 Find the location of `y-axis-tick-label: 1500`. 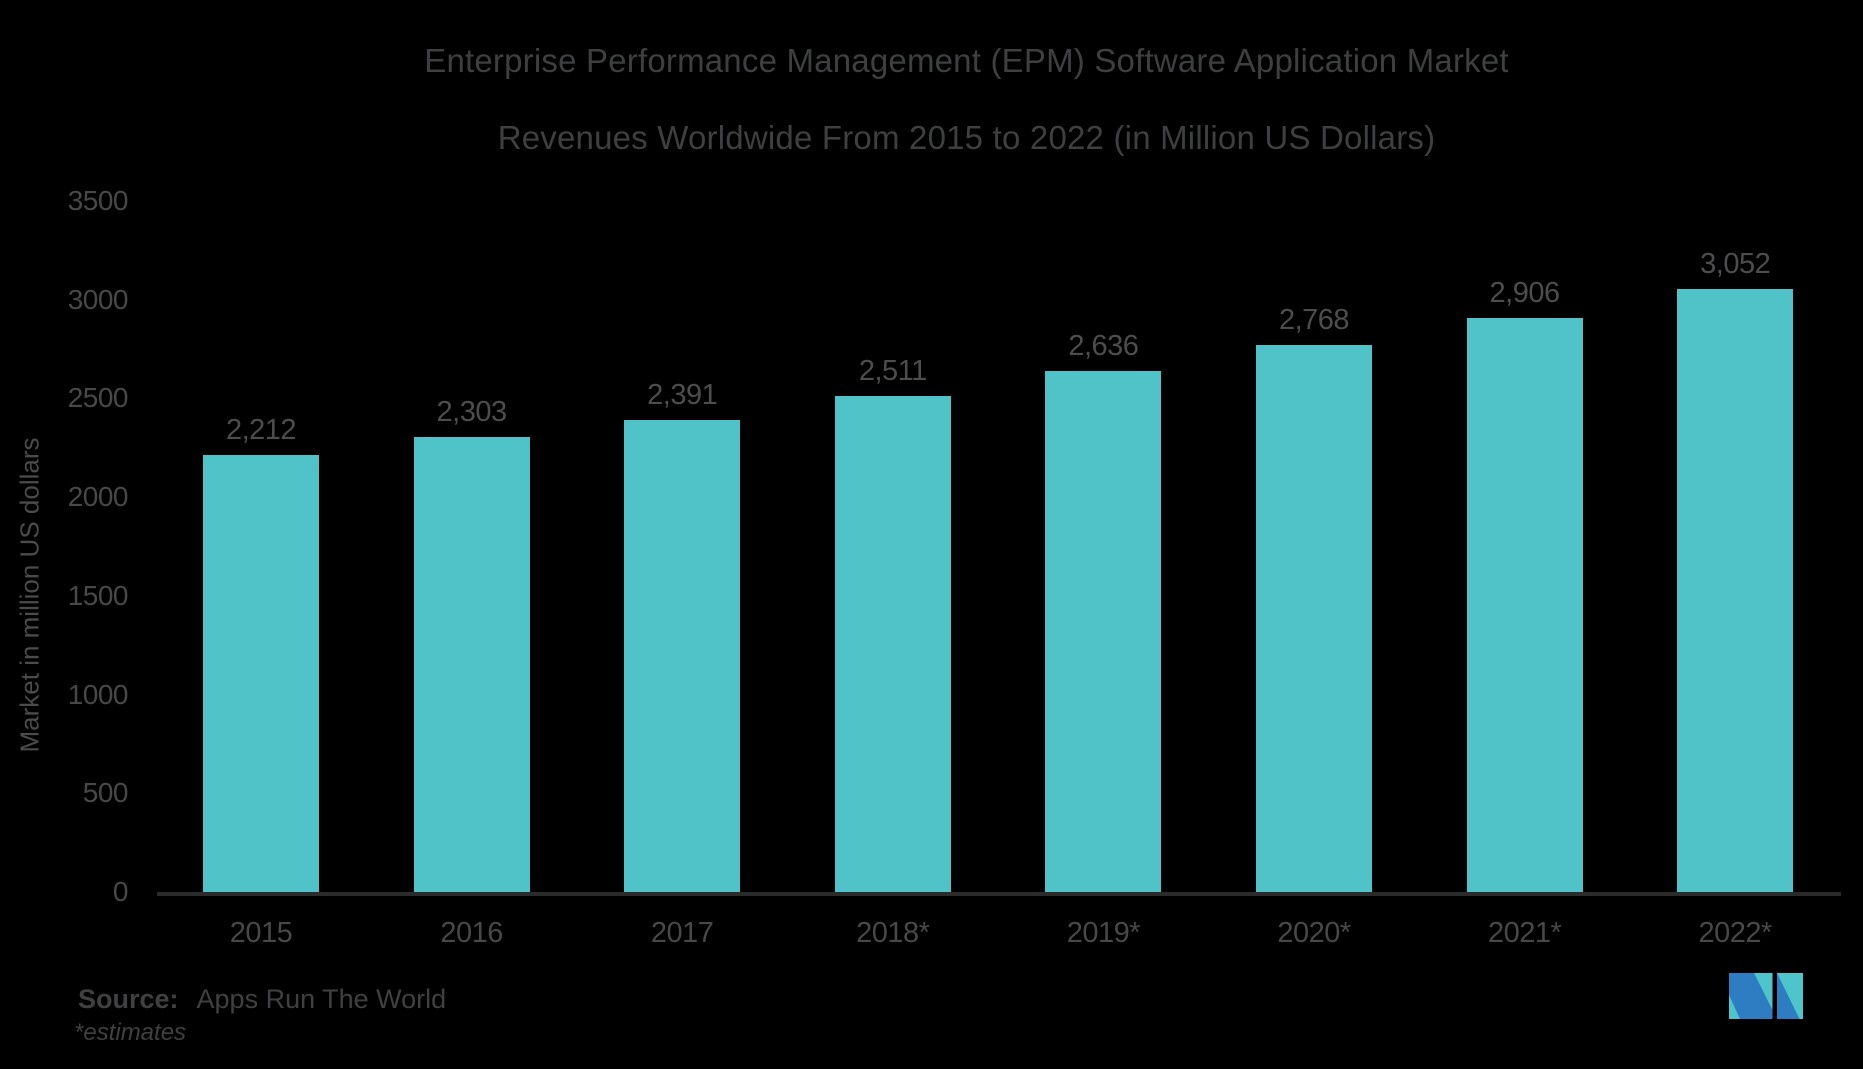

y-axis-tick-label: 1500 is located at coordinates (98, 595).